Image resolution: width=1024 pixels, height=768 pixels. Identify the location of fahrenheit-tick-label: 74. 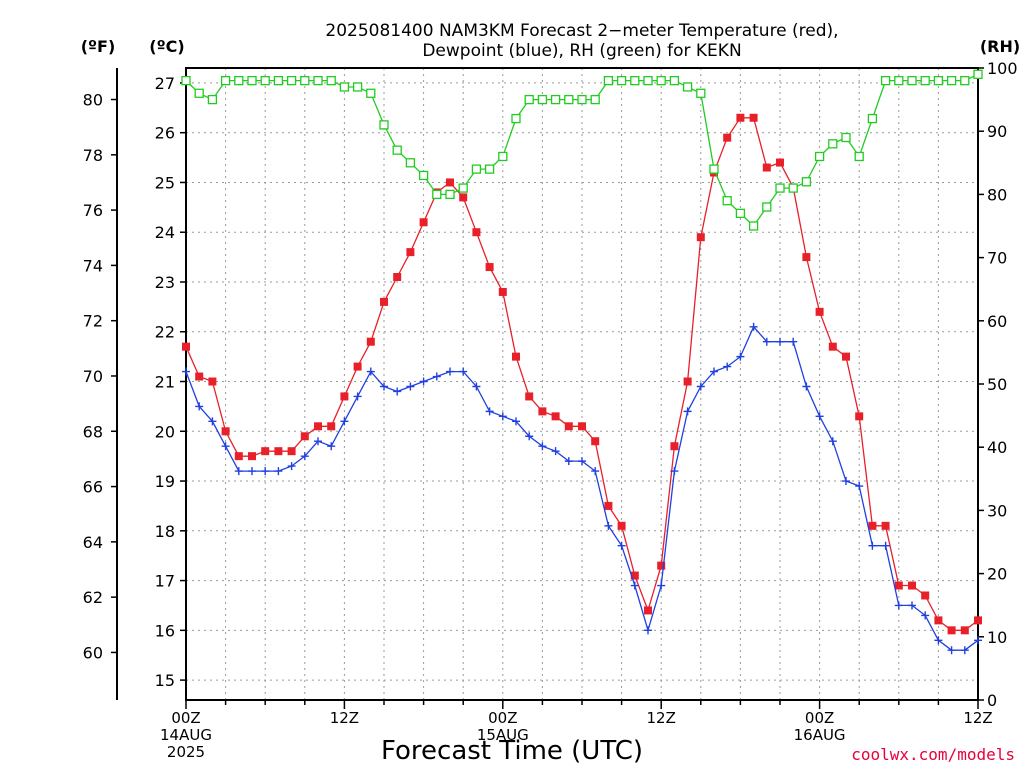
(93, 265).